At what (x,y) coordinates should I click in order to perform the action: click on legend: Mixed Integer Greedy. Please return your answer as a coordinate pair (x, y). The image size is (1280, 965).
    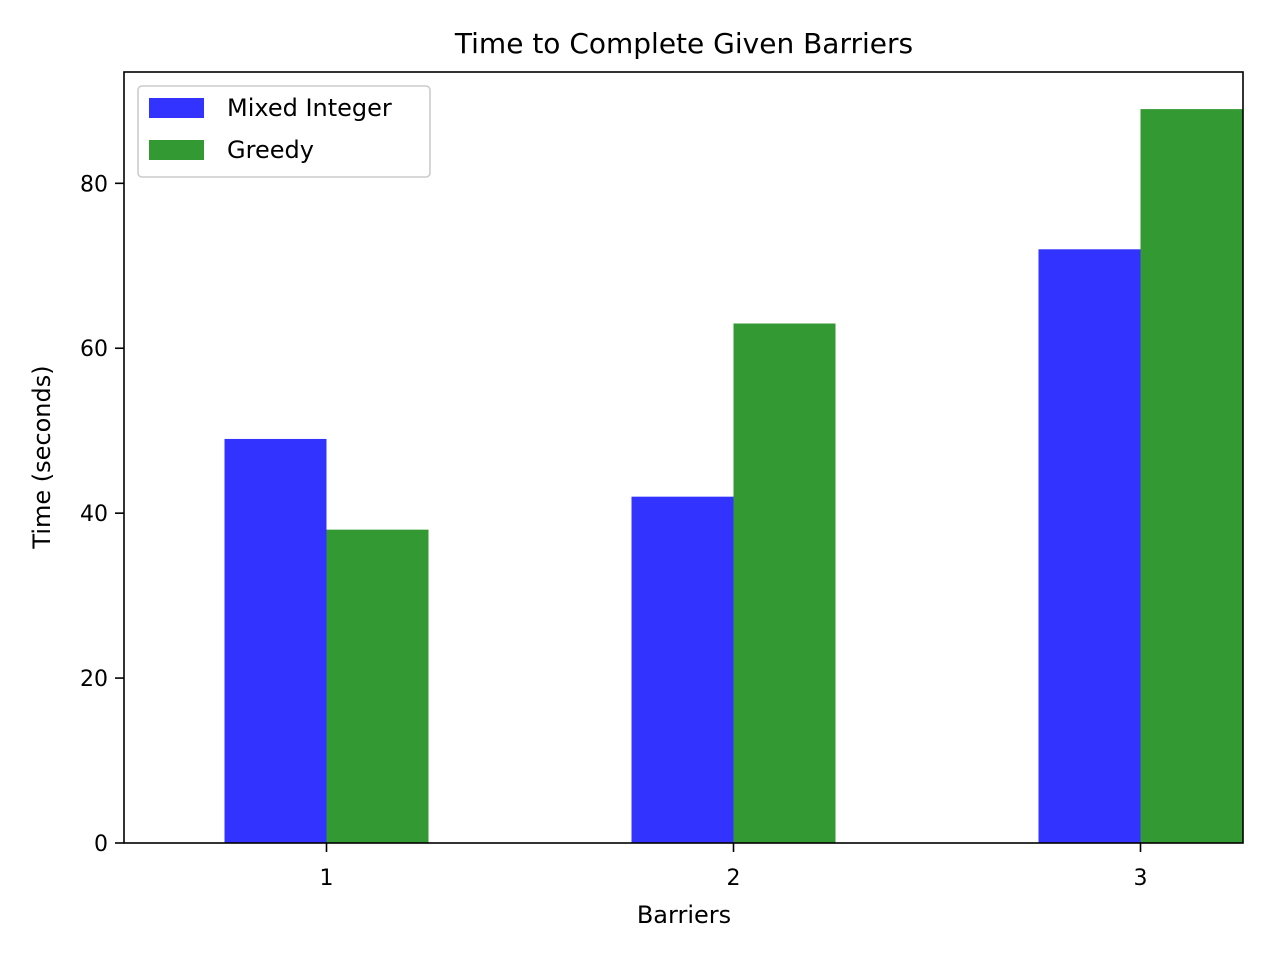
    Looking at the image, I should click on (284, 131).